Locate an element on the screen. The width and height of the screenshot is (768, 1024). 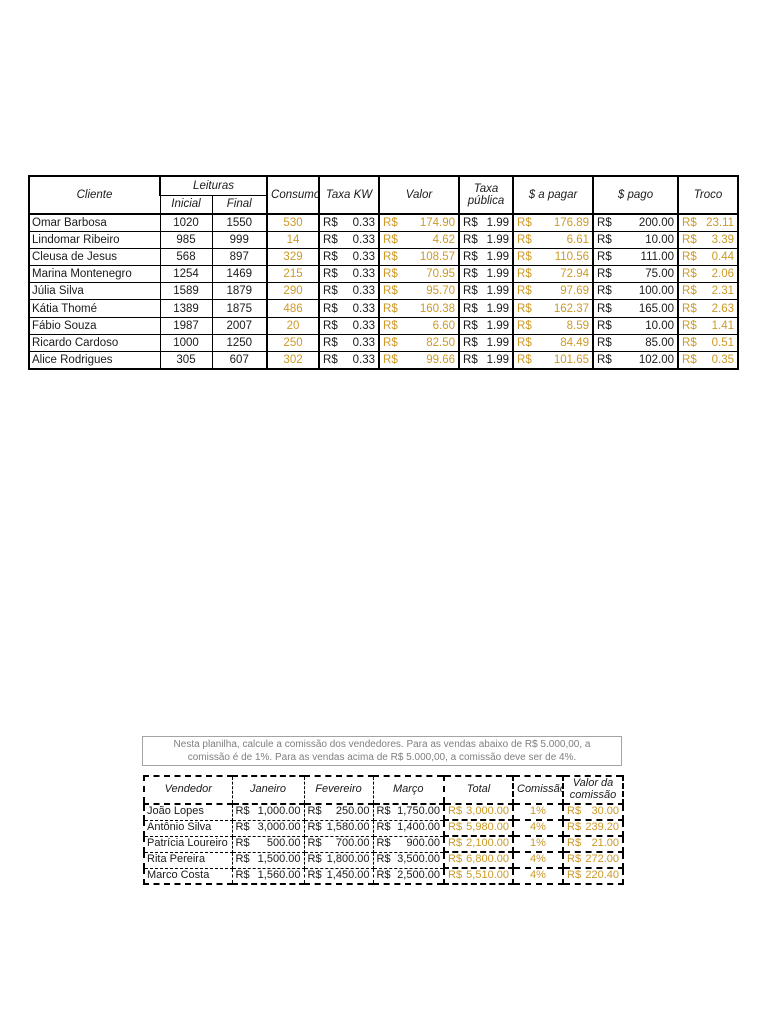
leitura-inicial: 1000 is located at coordinates (186, 343).